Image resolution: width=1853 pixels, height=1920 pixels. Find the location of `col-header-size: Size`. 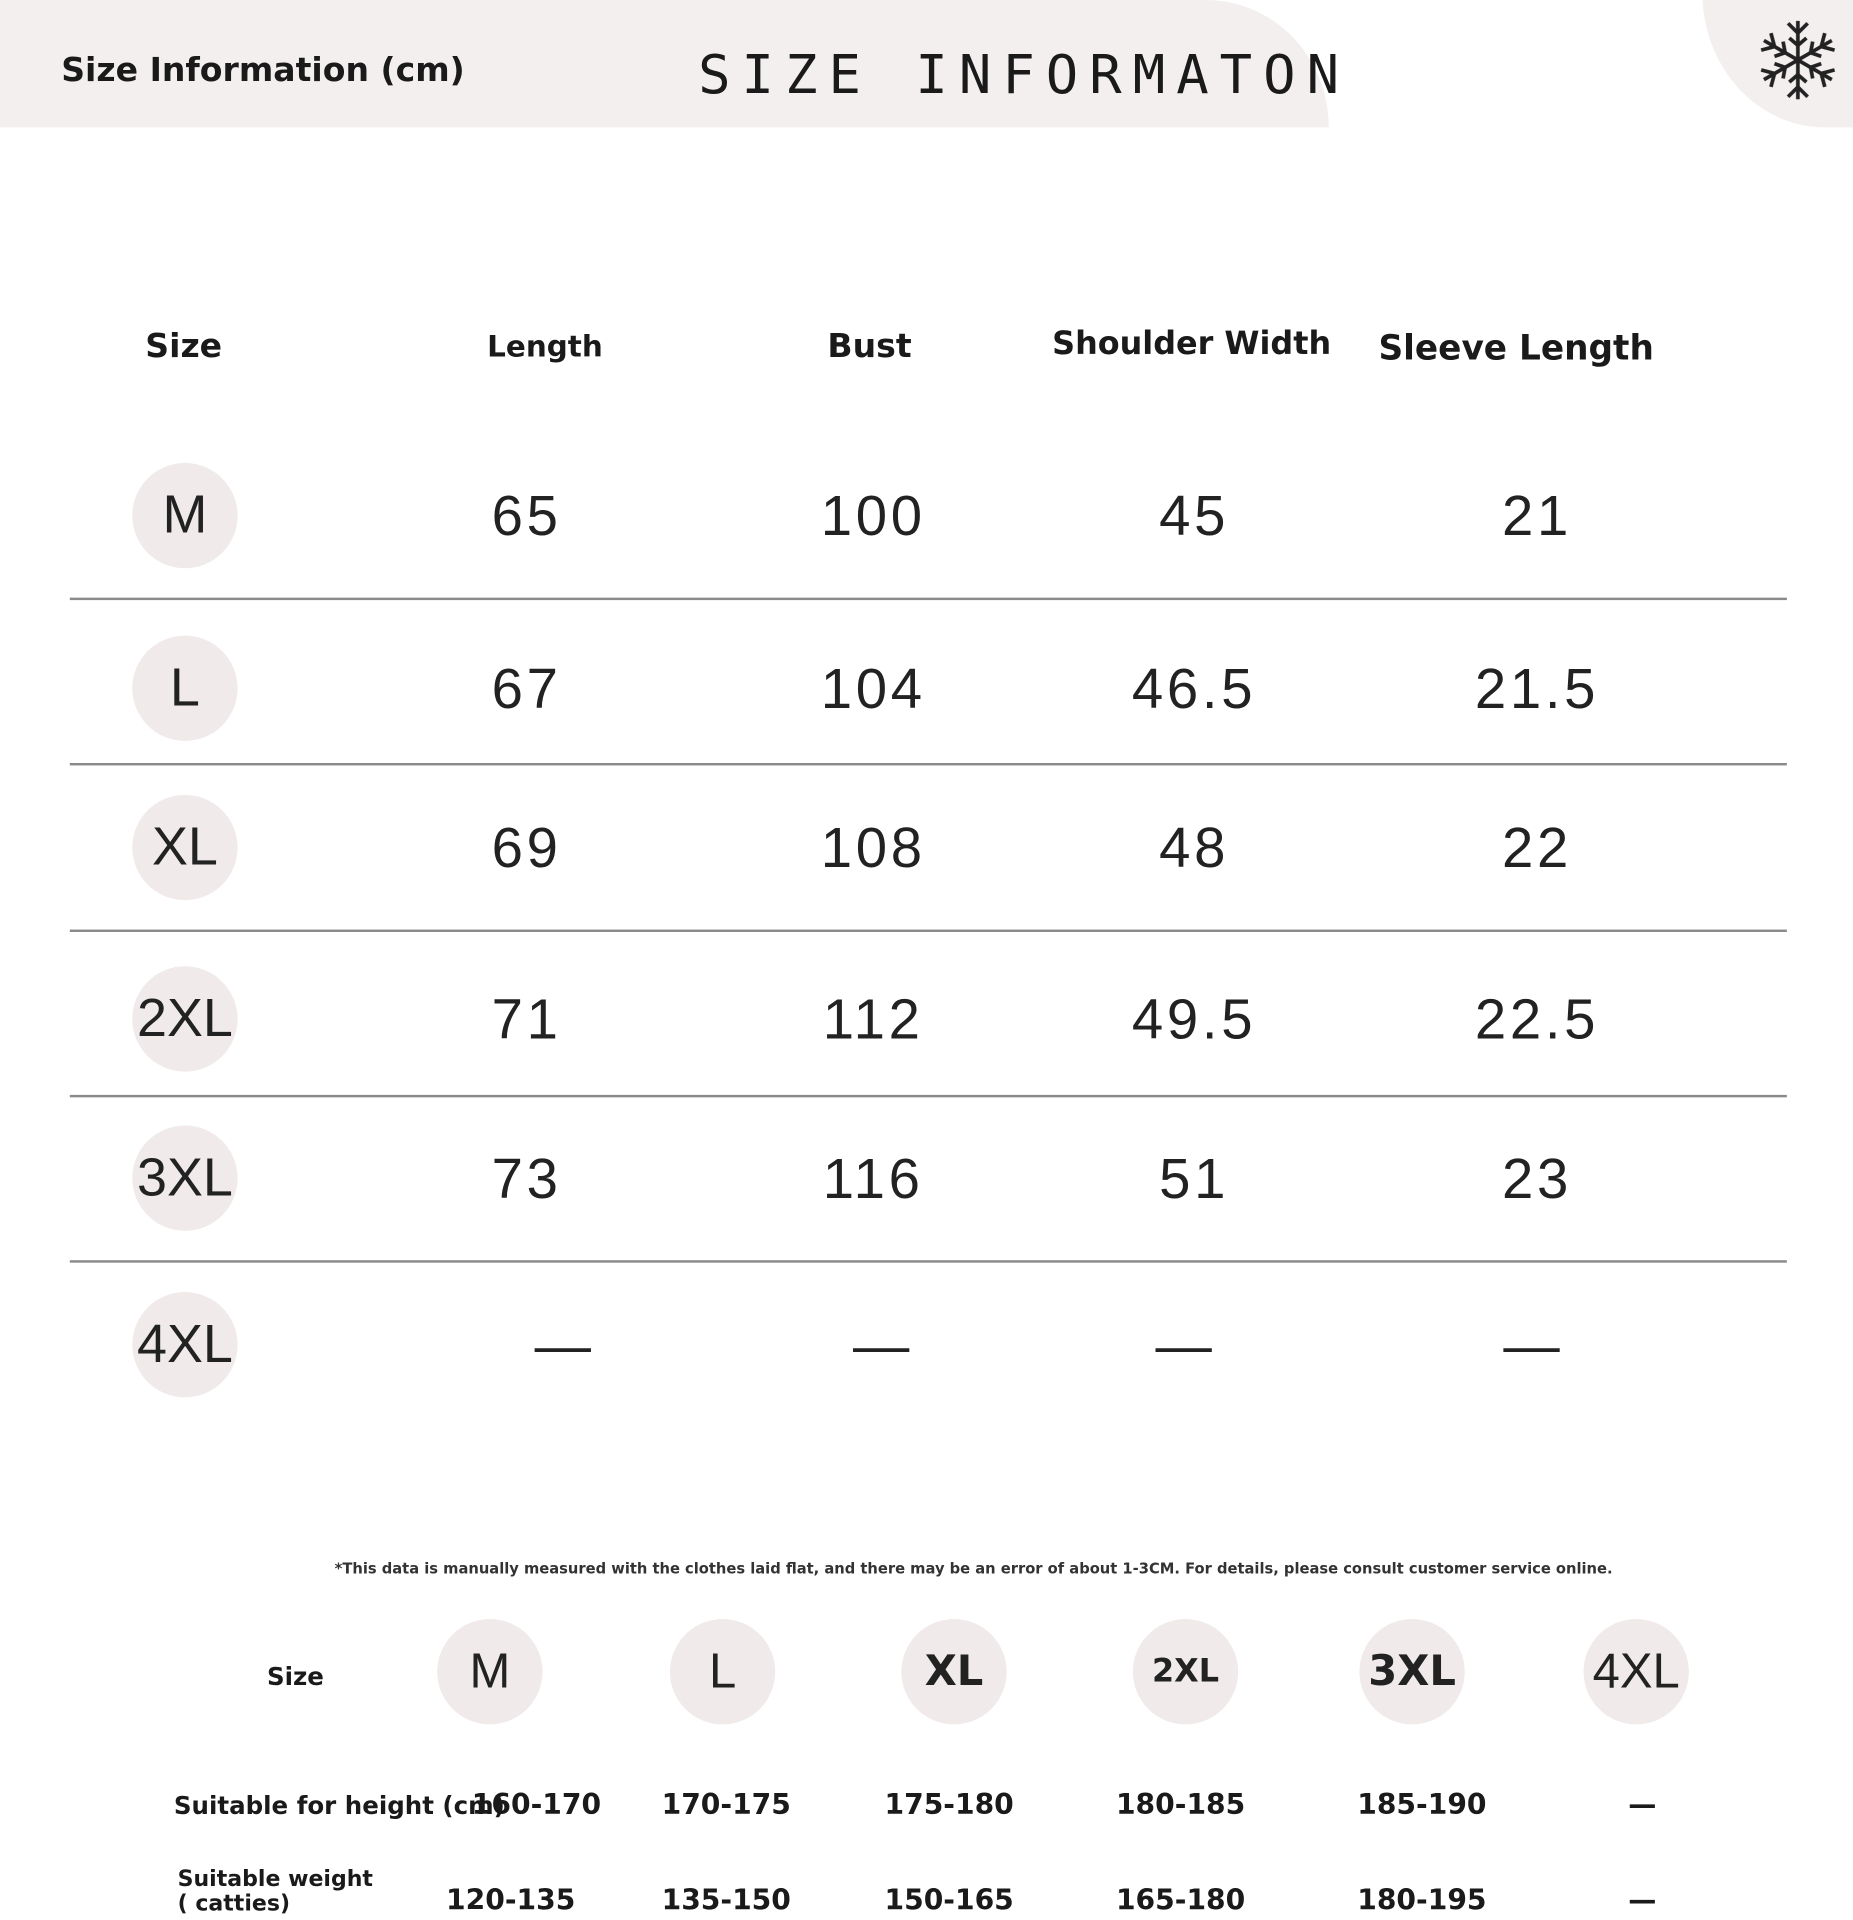

col-header-size: Size is located at coordinates (184, 346).